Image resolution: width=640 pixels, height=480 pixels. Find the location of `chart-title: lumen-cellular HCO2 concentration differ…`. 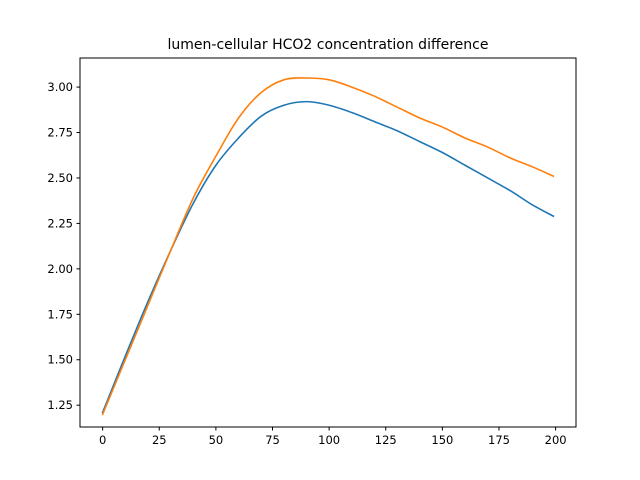

chart-title: lumen-cellular HCO2 concentration differ… is located at coordinates (328, 45).